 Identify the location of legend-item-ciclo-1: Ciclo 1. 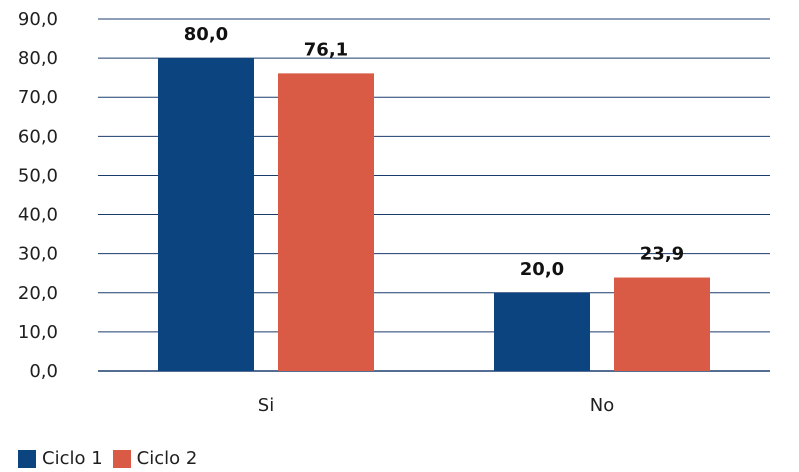
(60, 458).